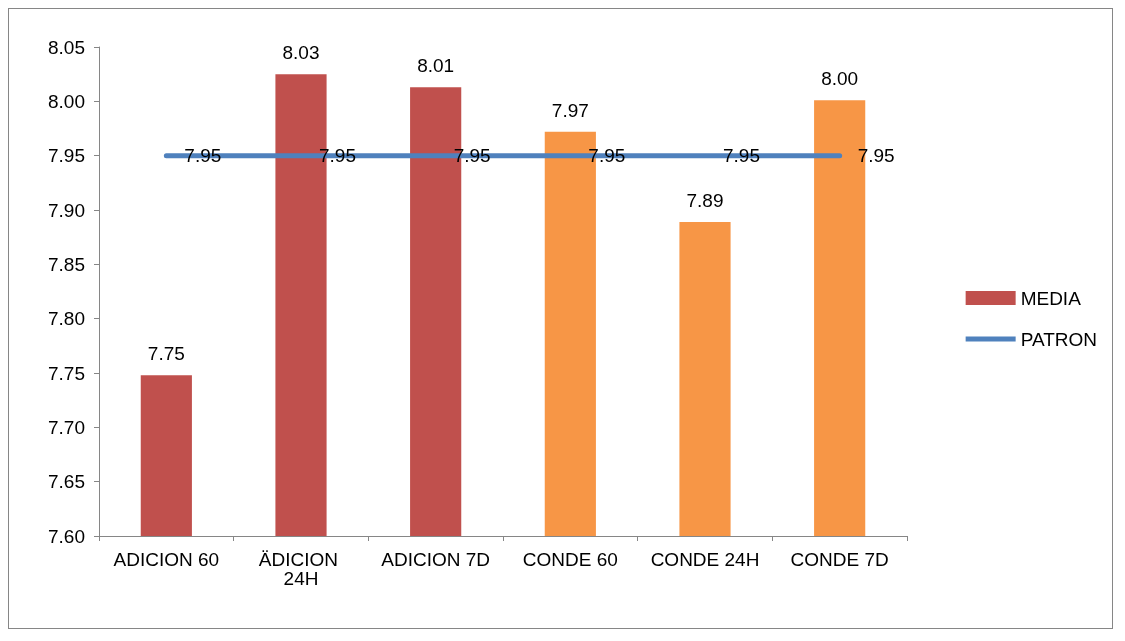 This screenshot has width=1125, height=641. What do you see at coordinates (840, 79) in the screenshot?
I see `data-label: 8.00` at bounding box center [840, 79].